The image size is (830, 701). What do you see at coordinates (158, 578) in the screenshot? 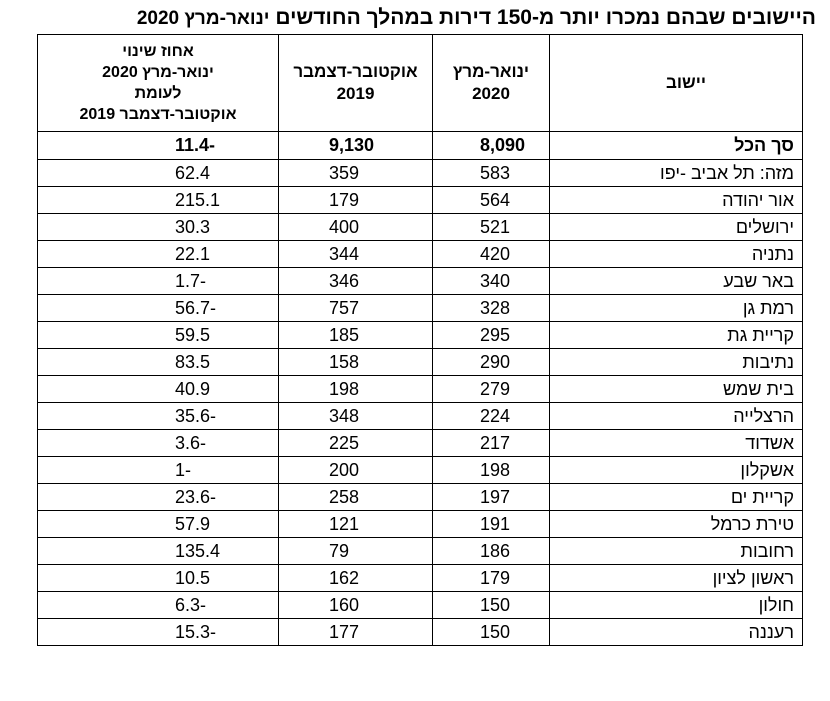
I see `change-percent-value: 10.5` at bounding box center [158, 578].